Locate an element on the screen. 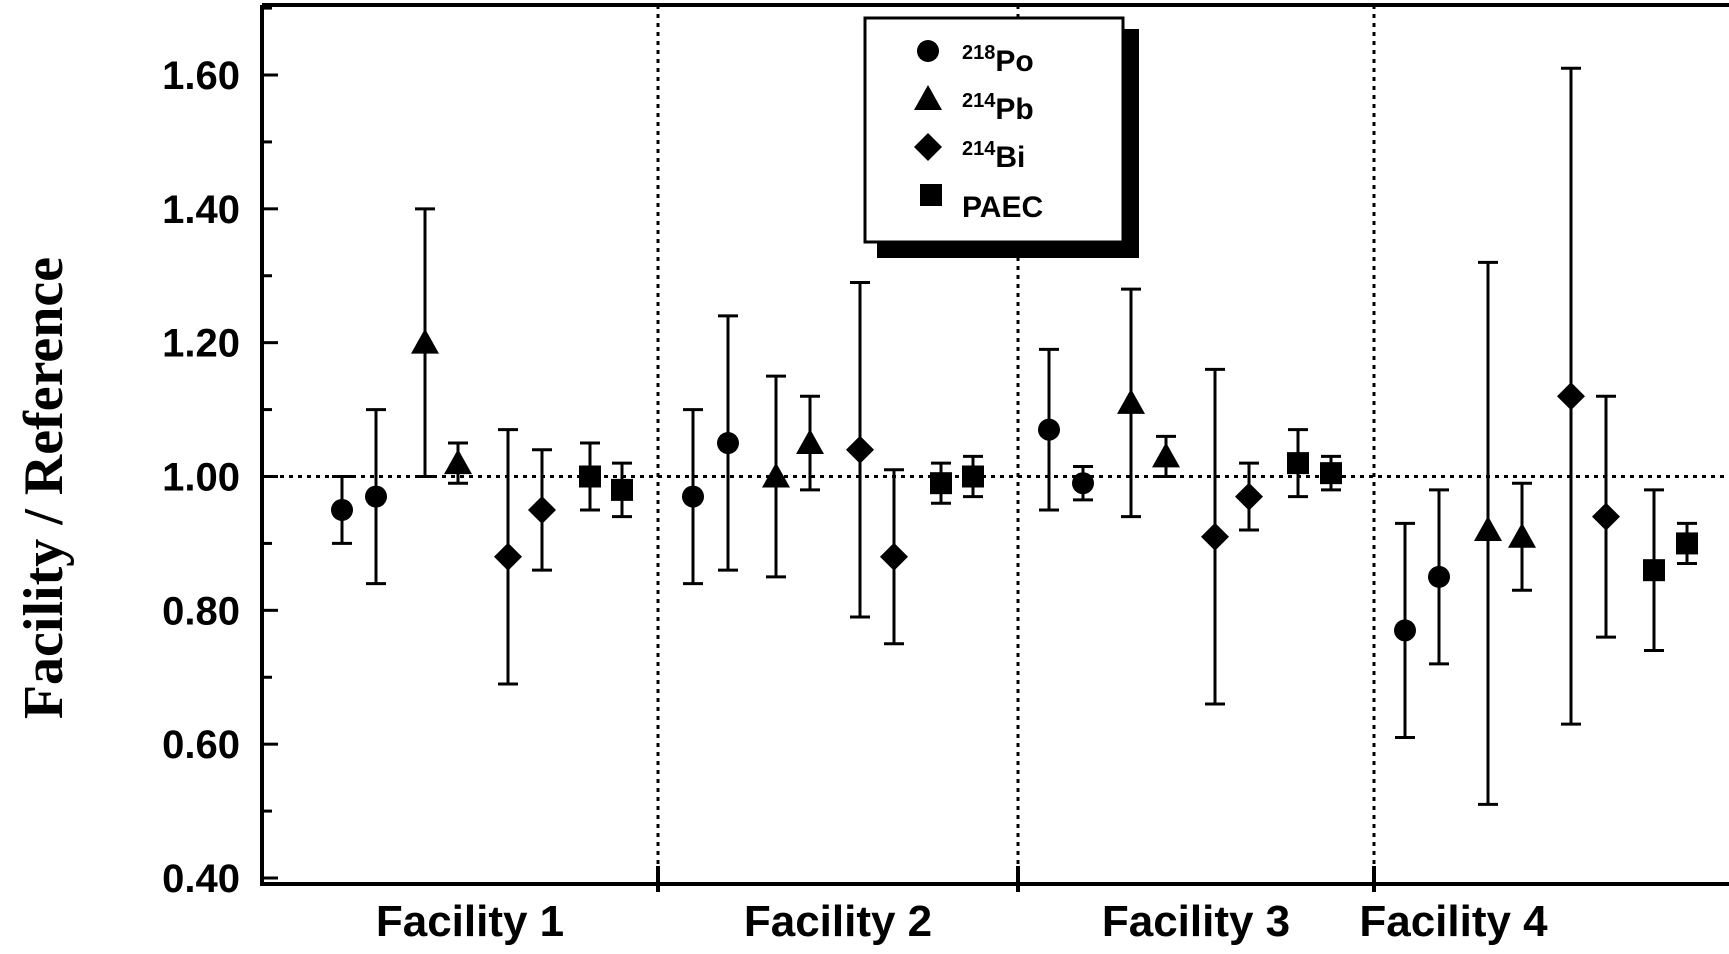  legend-marker-diamond is located at coordinates (928, 147).